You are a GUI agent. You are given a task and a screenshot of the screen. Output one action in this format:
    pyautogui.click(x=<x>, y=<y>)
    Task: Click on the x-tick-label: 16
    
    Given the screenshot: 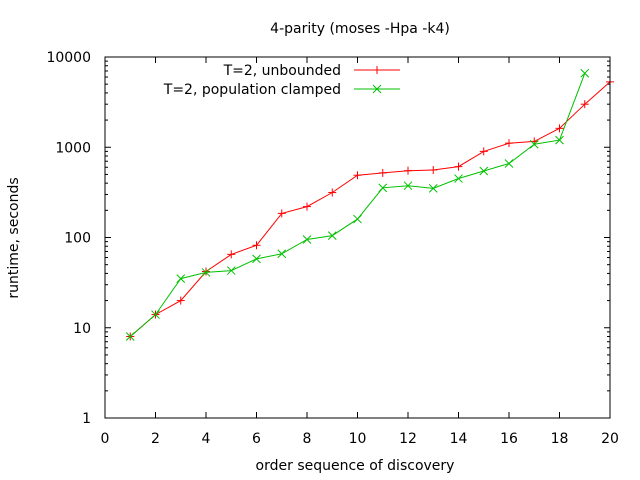 What is the action you would take?
    pyautogui.click(x=509, y=439)
    